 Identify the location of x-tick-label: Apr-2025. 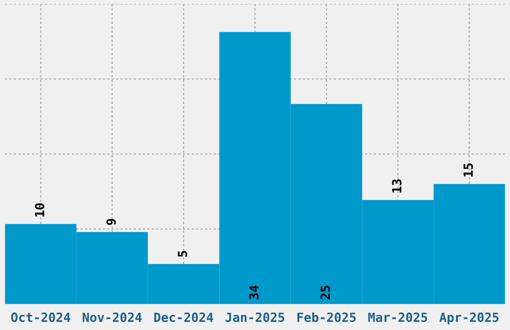
(469, 318).